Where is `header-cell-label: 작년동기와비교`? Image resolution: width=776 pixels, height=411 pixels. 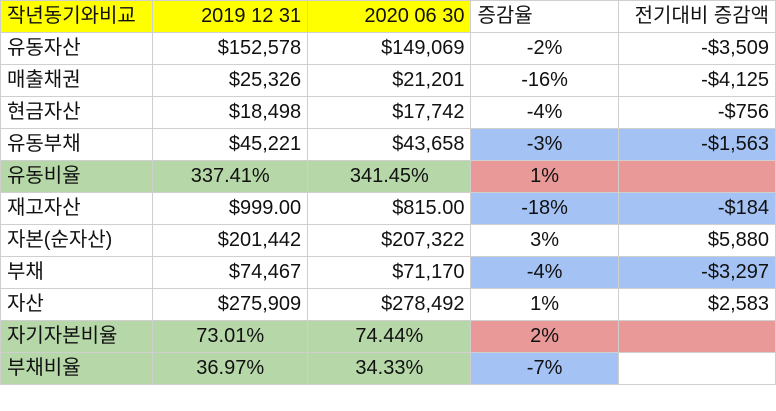 header-cell-label: 작년동기와비교 is located at coordinates (77, 16).